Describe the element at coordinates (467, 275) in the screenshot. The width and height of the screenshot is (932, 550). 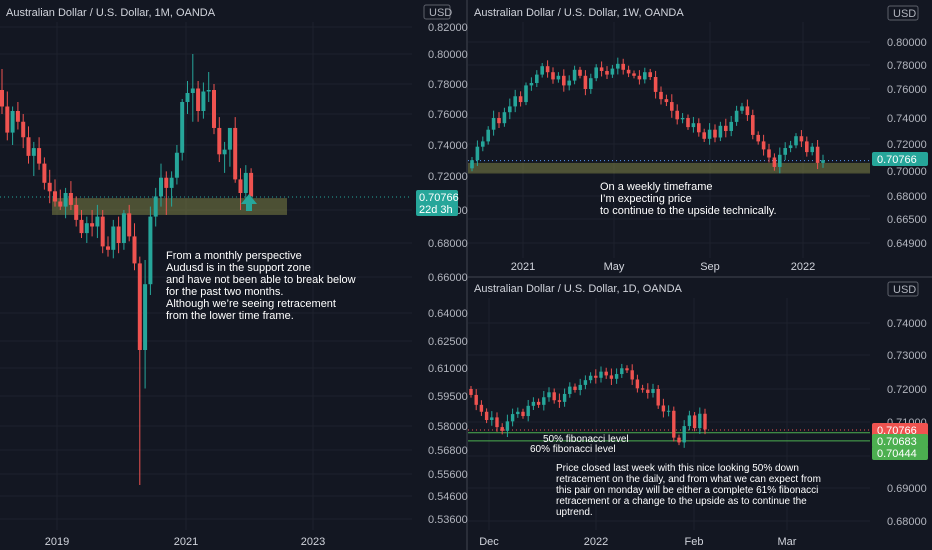
I see `pane-divider-vertical` at that location.